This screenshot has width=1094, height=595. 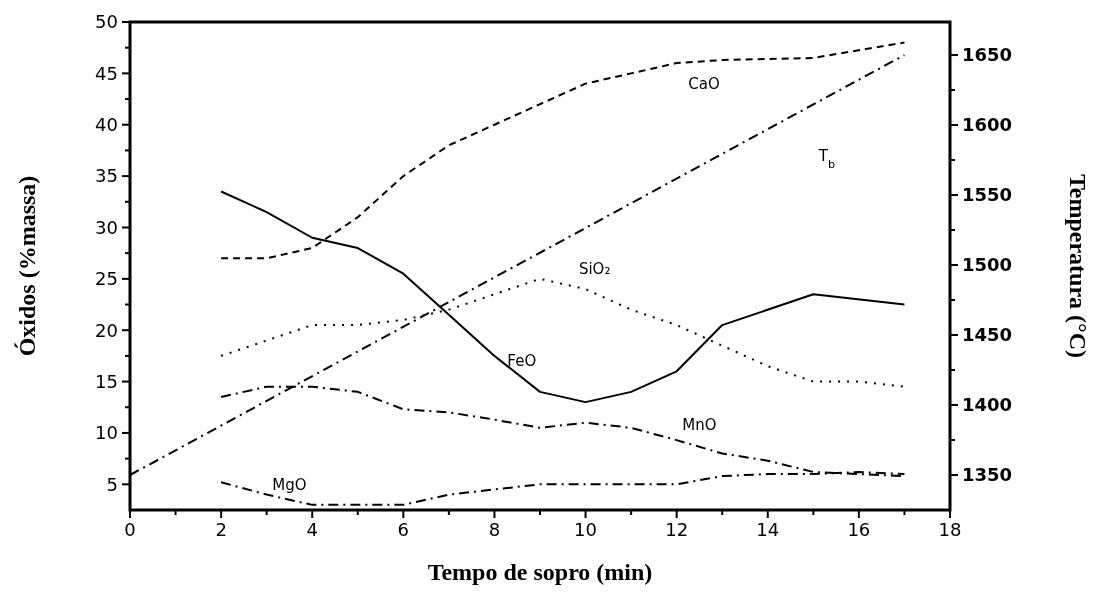 I want to click on x-tick-label: 18, so click(x=950, y=529).